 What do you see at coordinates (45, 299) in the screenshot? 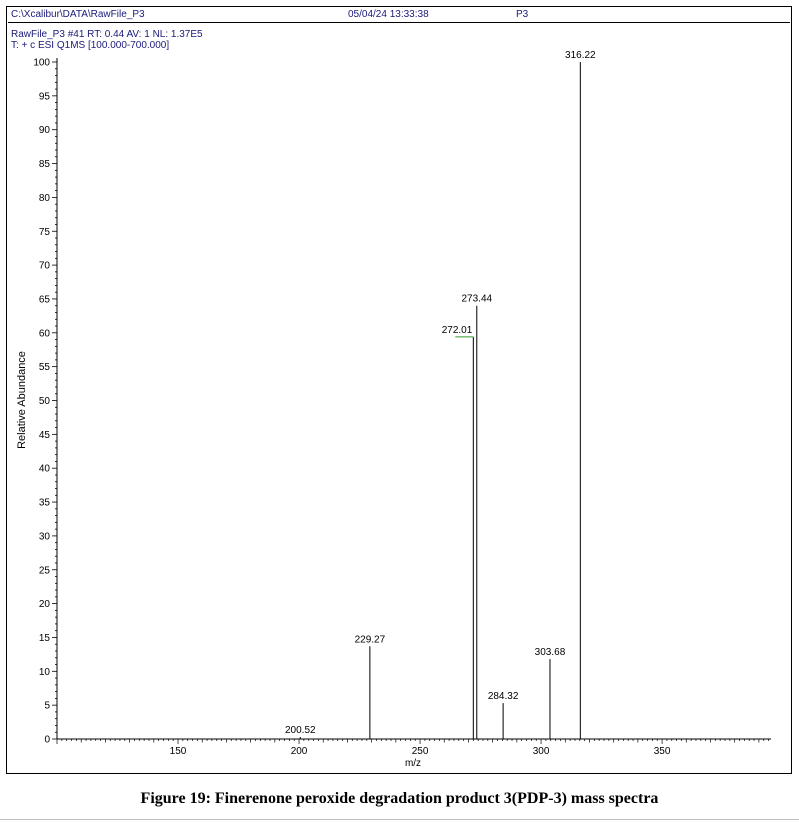
I see `y-tick-label: 65` at bounding box center [45, 299].